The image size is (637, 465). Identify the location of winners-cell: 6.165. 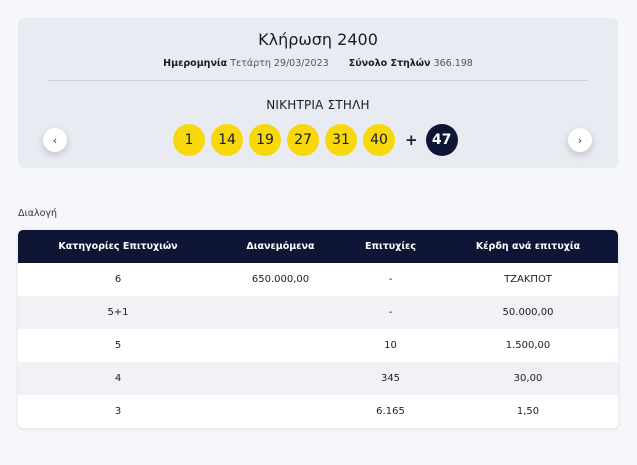
(390, 411).